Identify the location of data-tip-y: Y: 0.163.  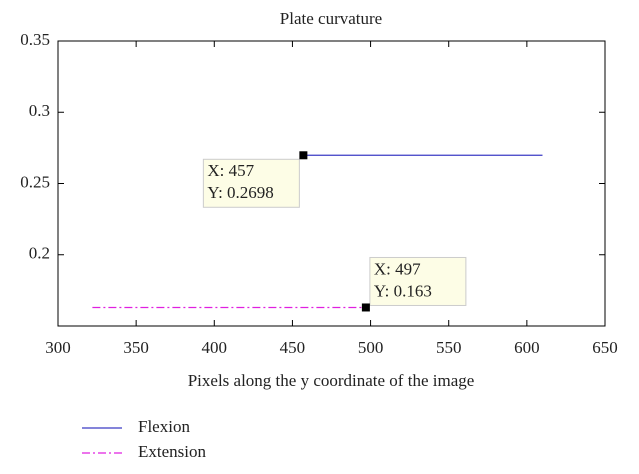
(403, 290).